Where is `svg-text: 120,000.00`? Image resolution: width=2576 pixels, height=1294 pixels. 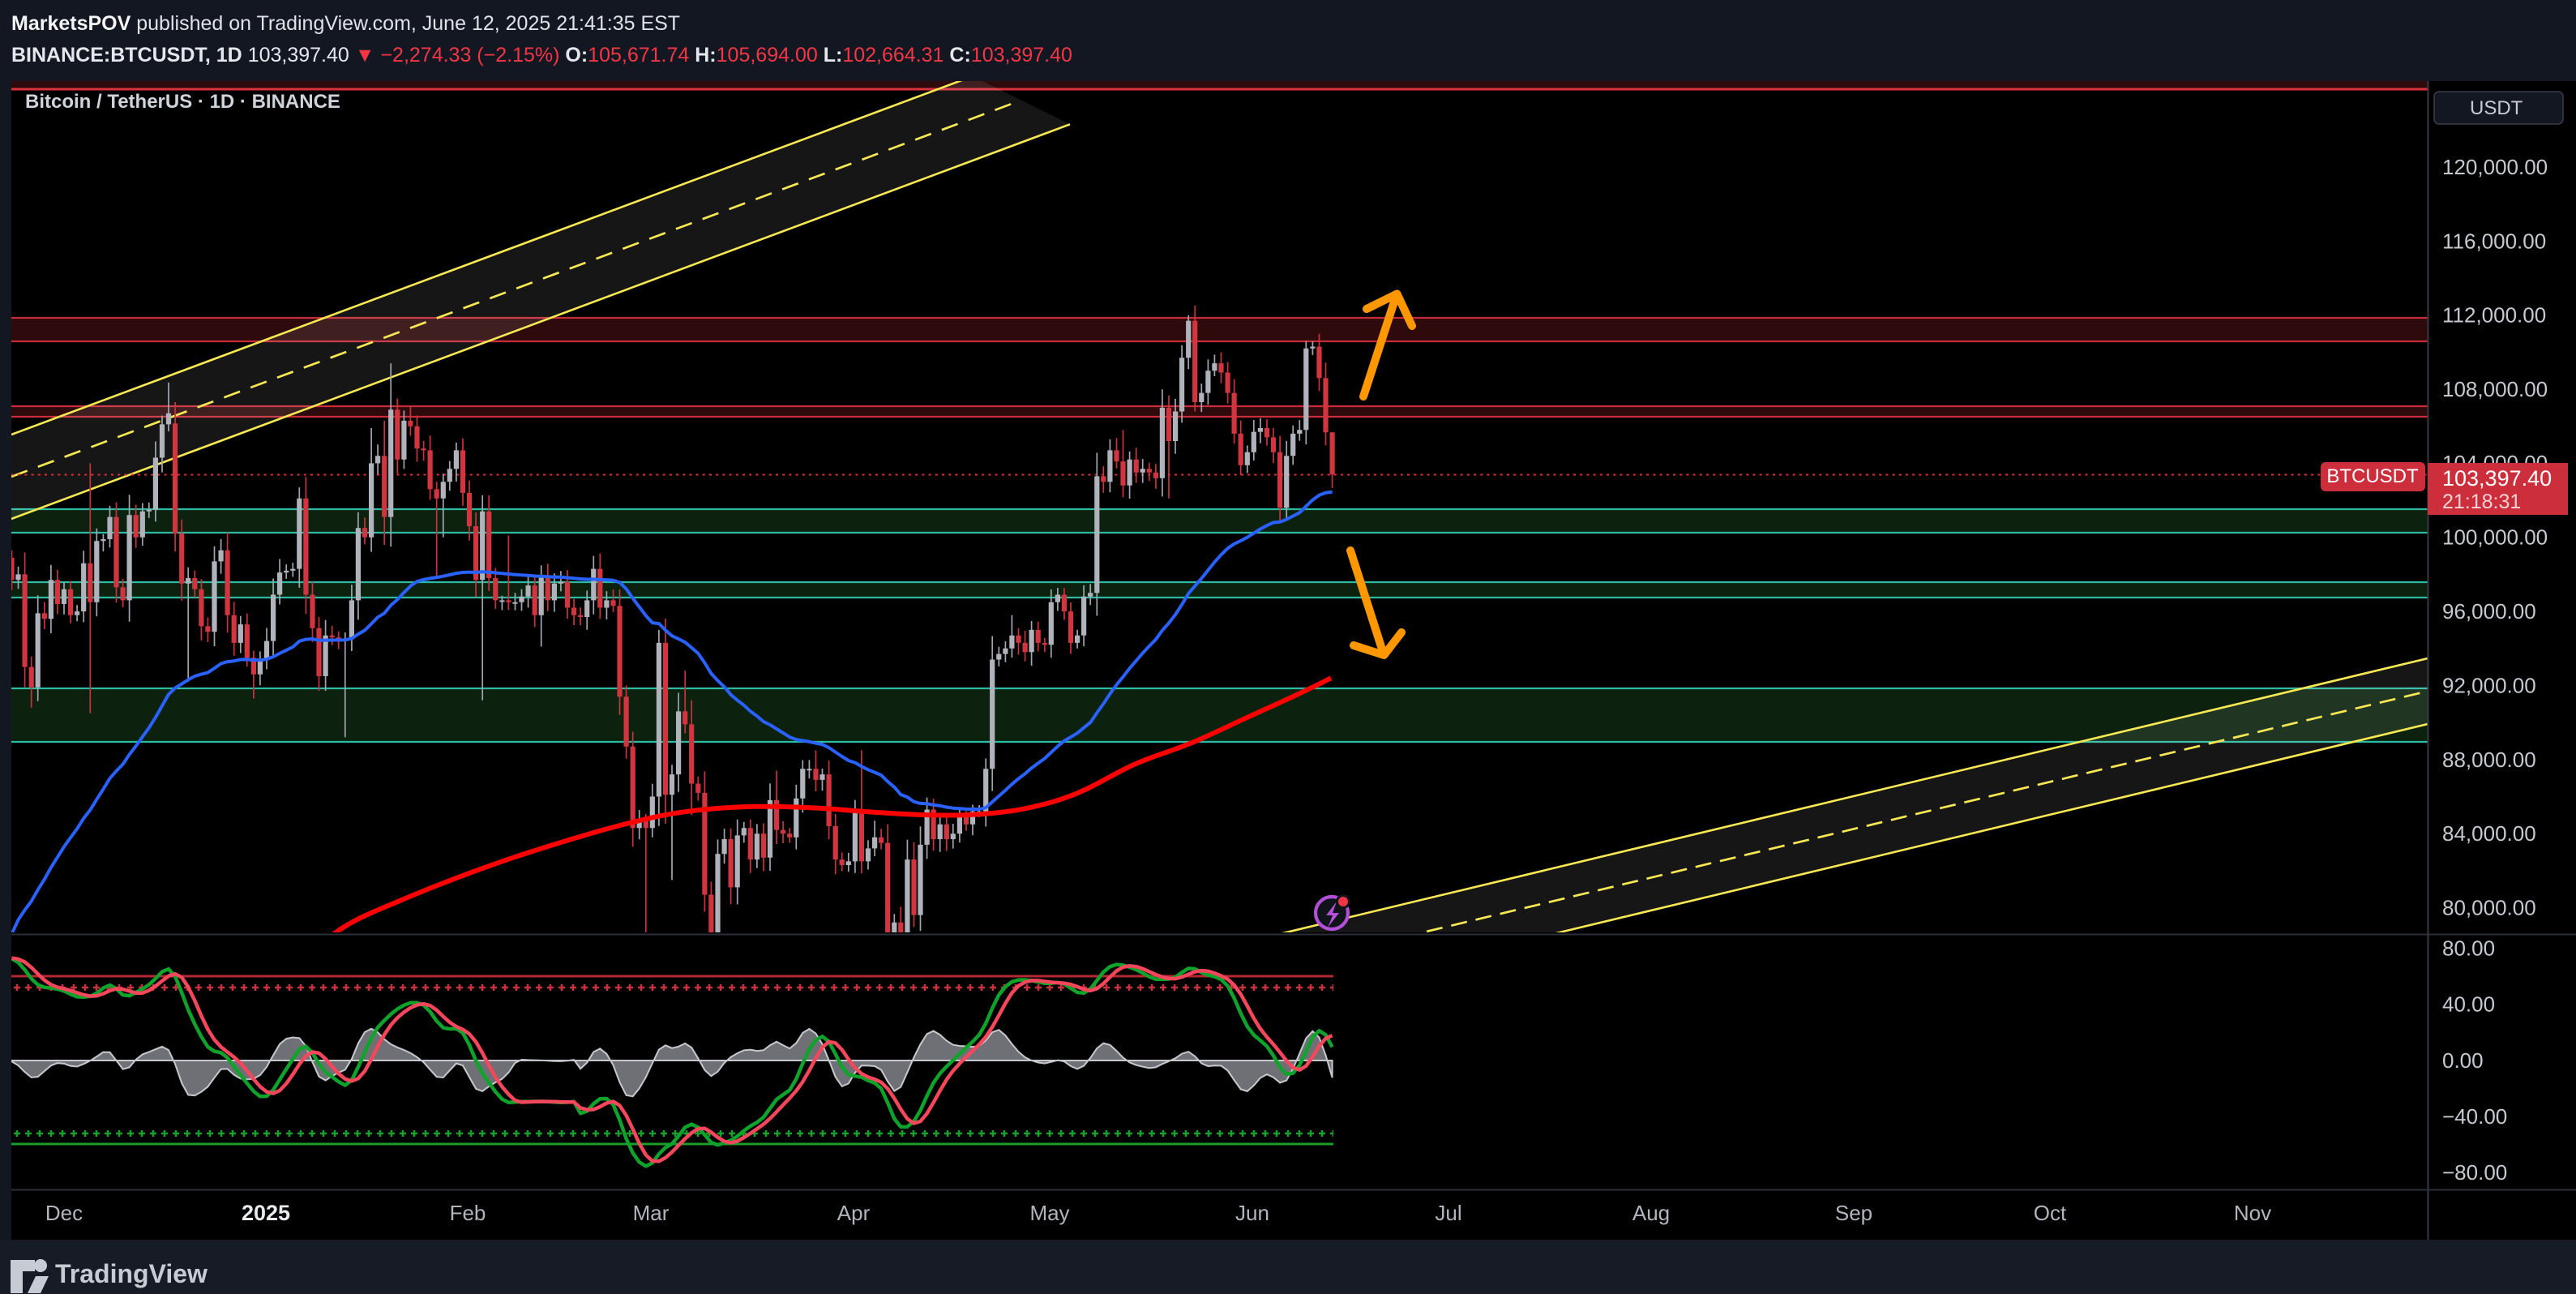 svg-text: 120,000.00 is located at coordinates (2495, 167).